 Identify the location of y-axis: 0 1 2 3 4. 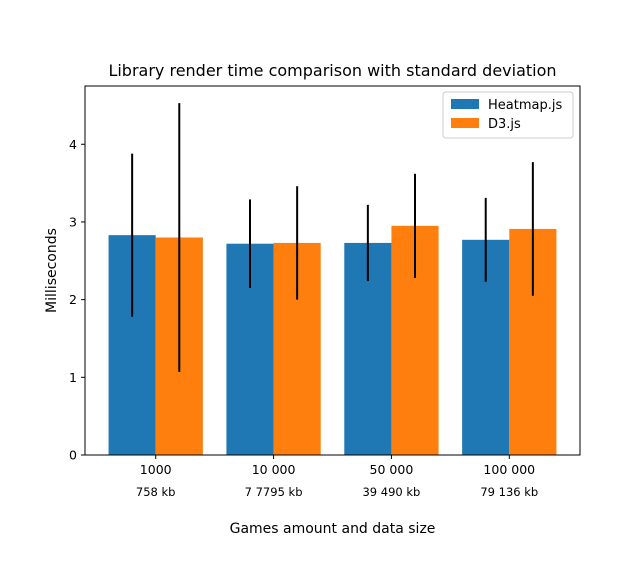
(77, 300).